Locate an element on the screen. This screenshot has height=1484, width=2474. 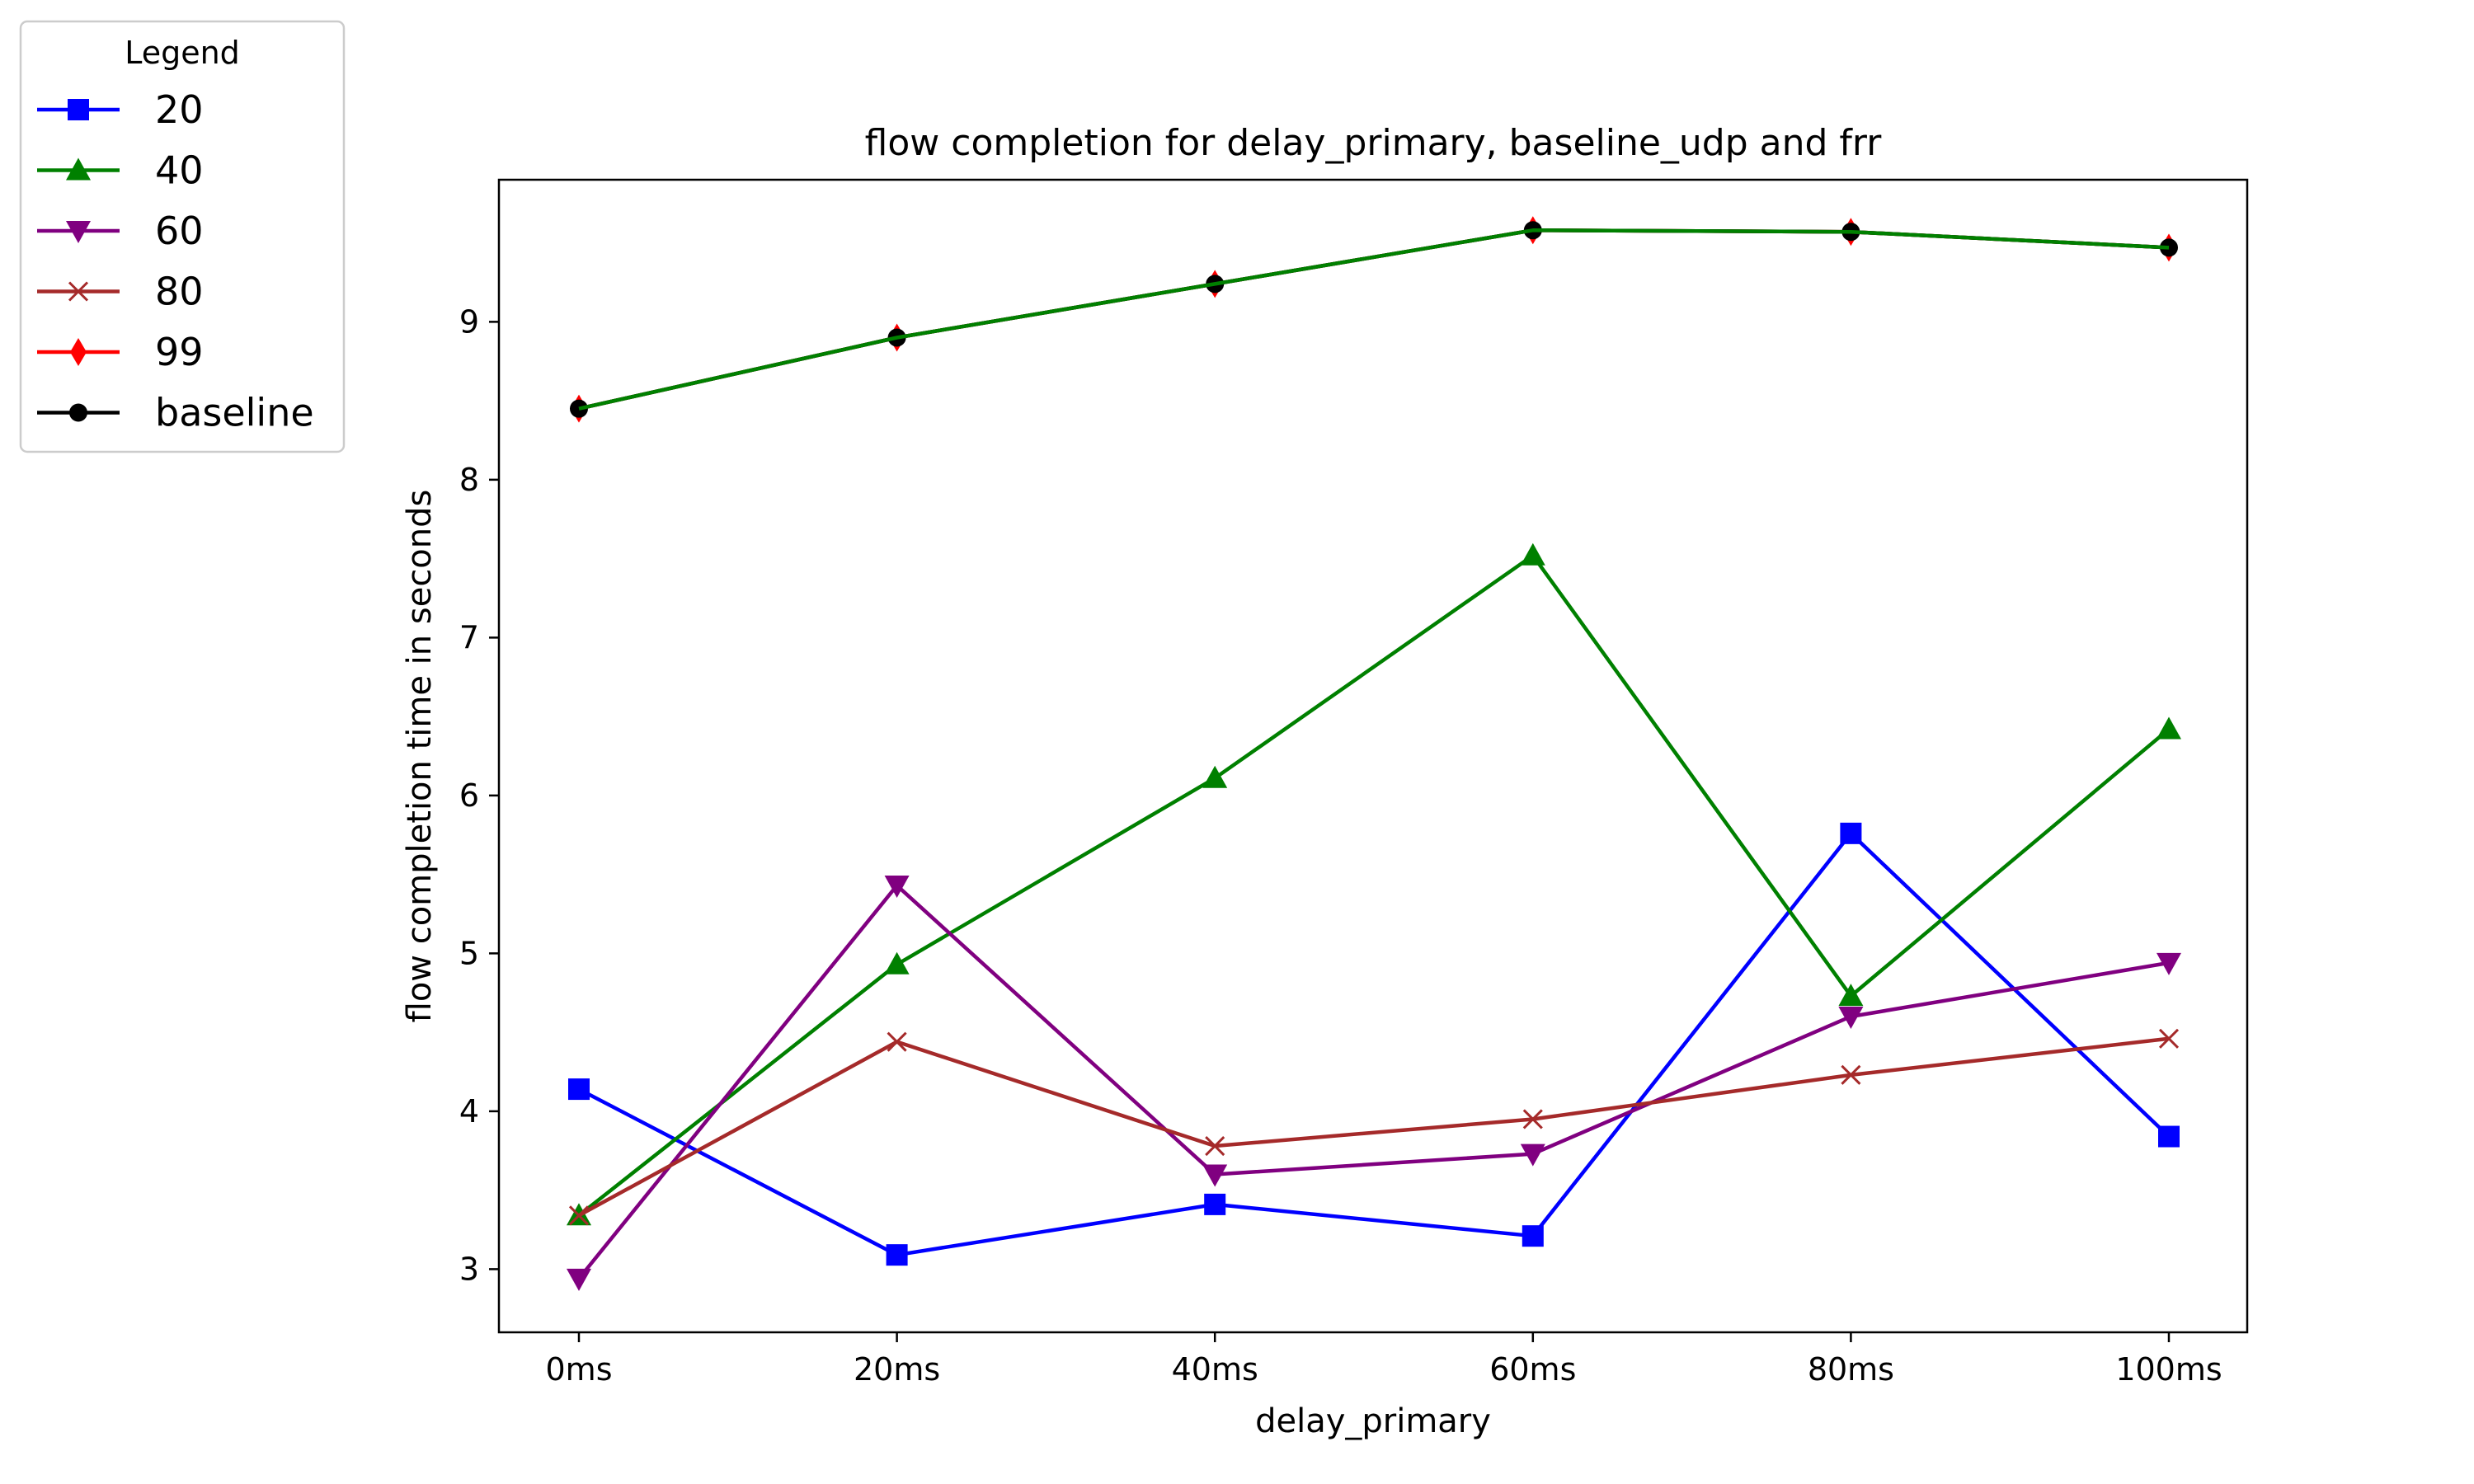
y-tick-label-0: 3 is located at coordinates (469, 1269).